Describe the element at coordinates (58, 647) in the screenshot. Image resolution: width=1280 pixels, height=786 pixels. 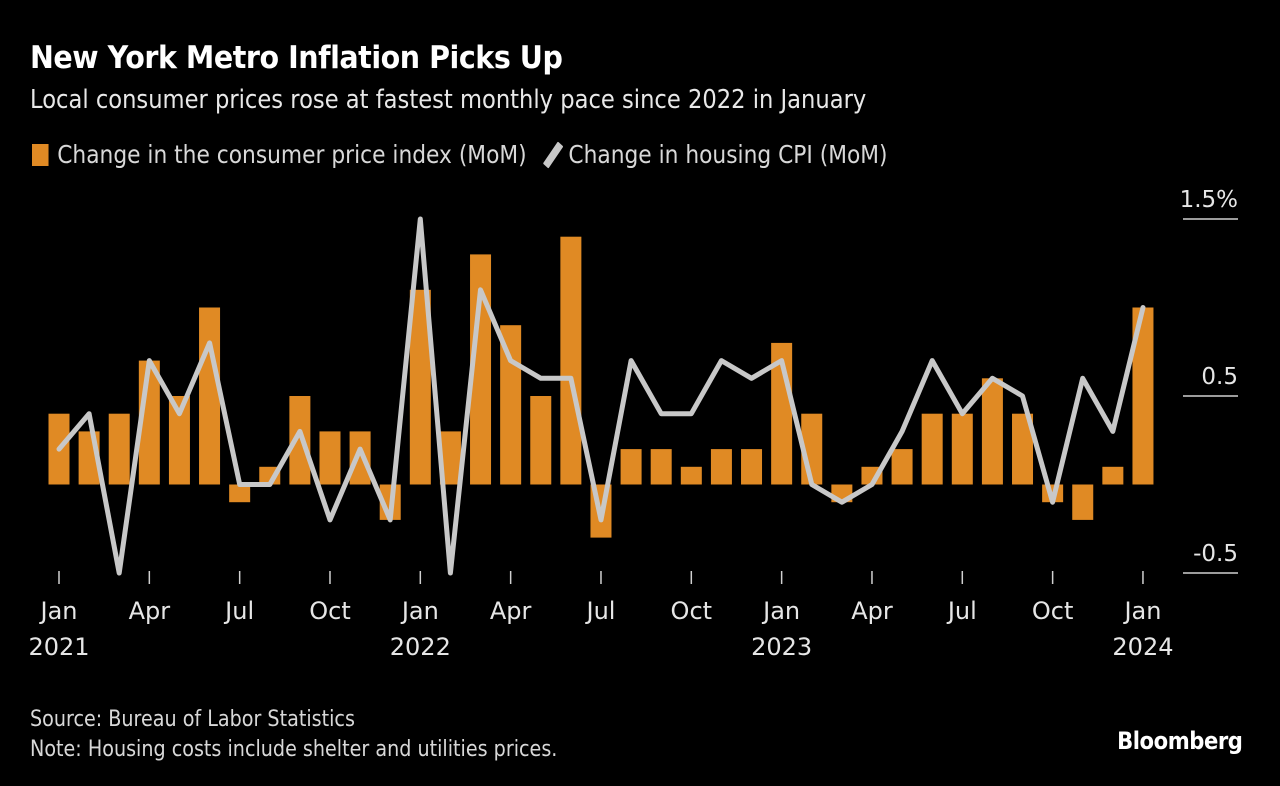
I see `x-tick-year-label: 2021` at that location.